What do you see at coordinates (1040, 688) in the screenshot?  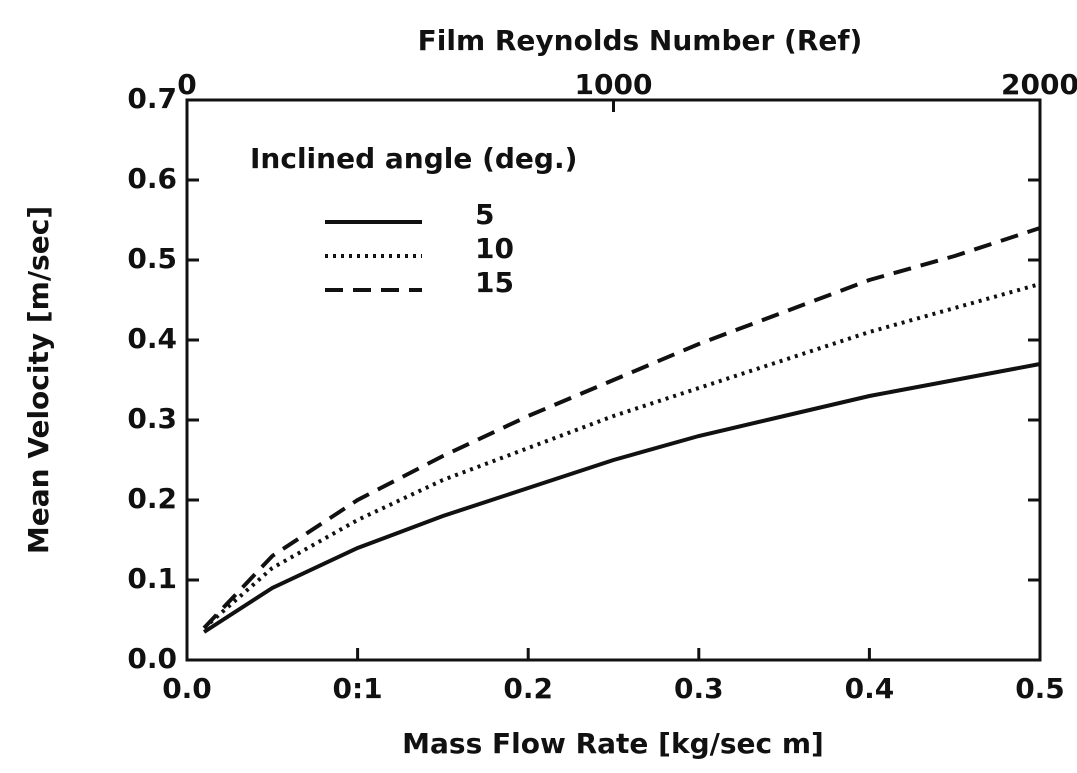 I see `x-tick-label: 0.5` at bounding box center [1040, 688].